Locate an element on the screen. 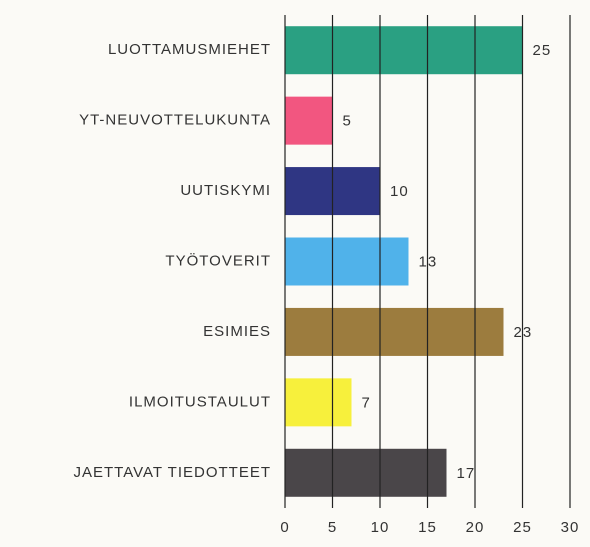  x-tick-label: 20 is located at coordinates (475, 527).